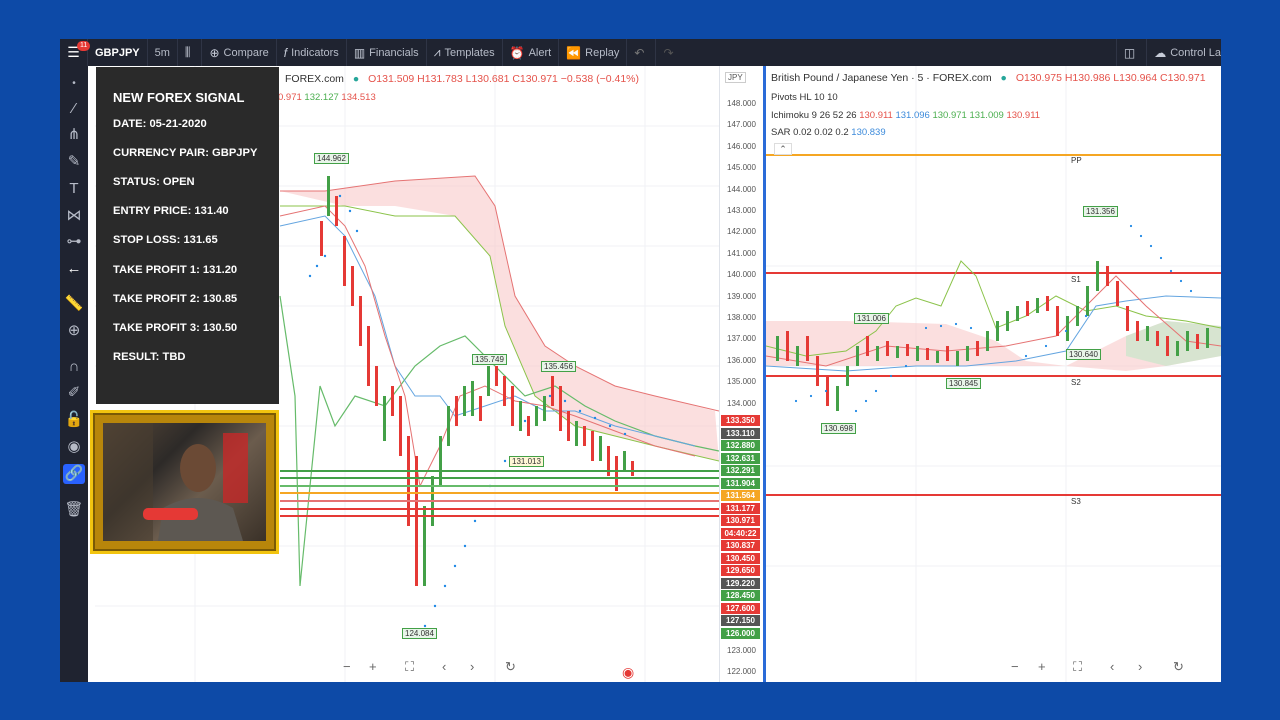 The width and height of the screenshot is (1280, 720). Describe the element at coordinates (163, 52) in the screenshot. I see `interval-button: 5m` at that location.